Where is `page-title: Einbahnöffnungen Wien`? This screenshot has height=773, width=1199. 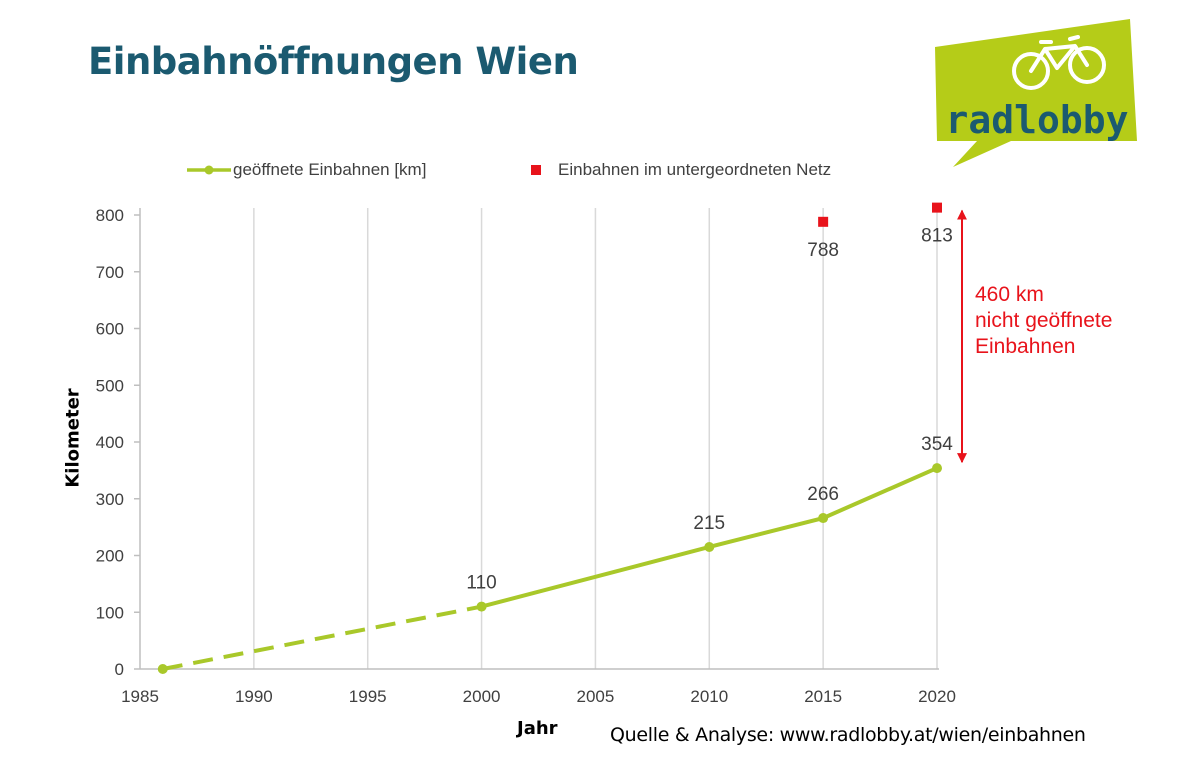 page-title: Einbahnöffnungen Wien is located at coordinates (333, 61).